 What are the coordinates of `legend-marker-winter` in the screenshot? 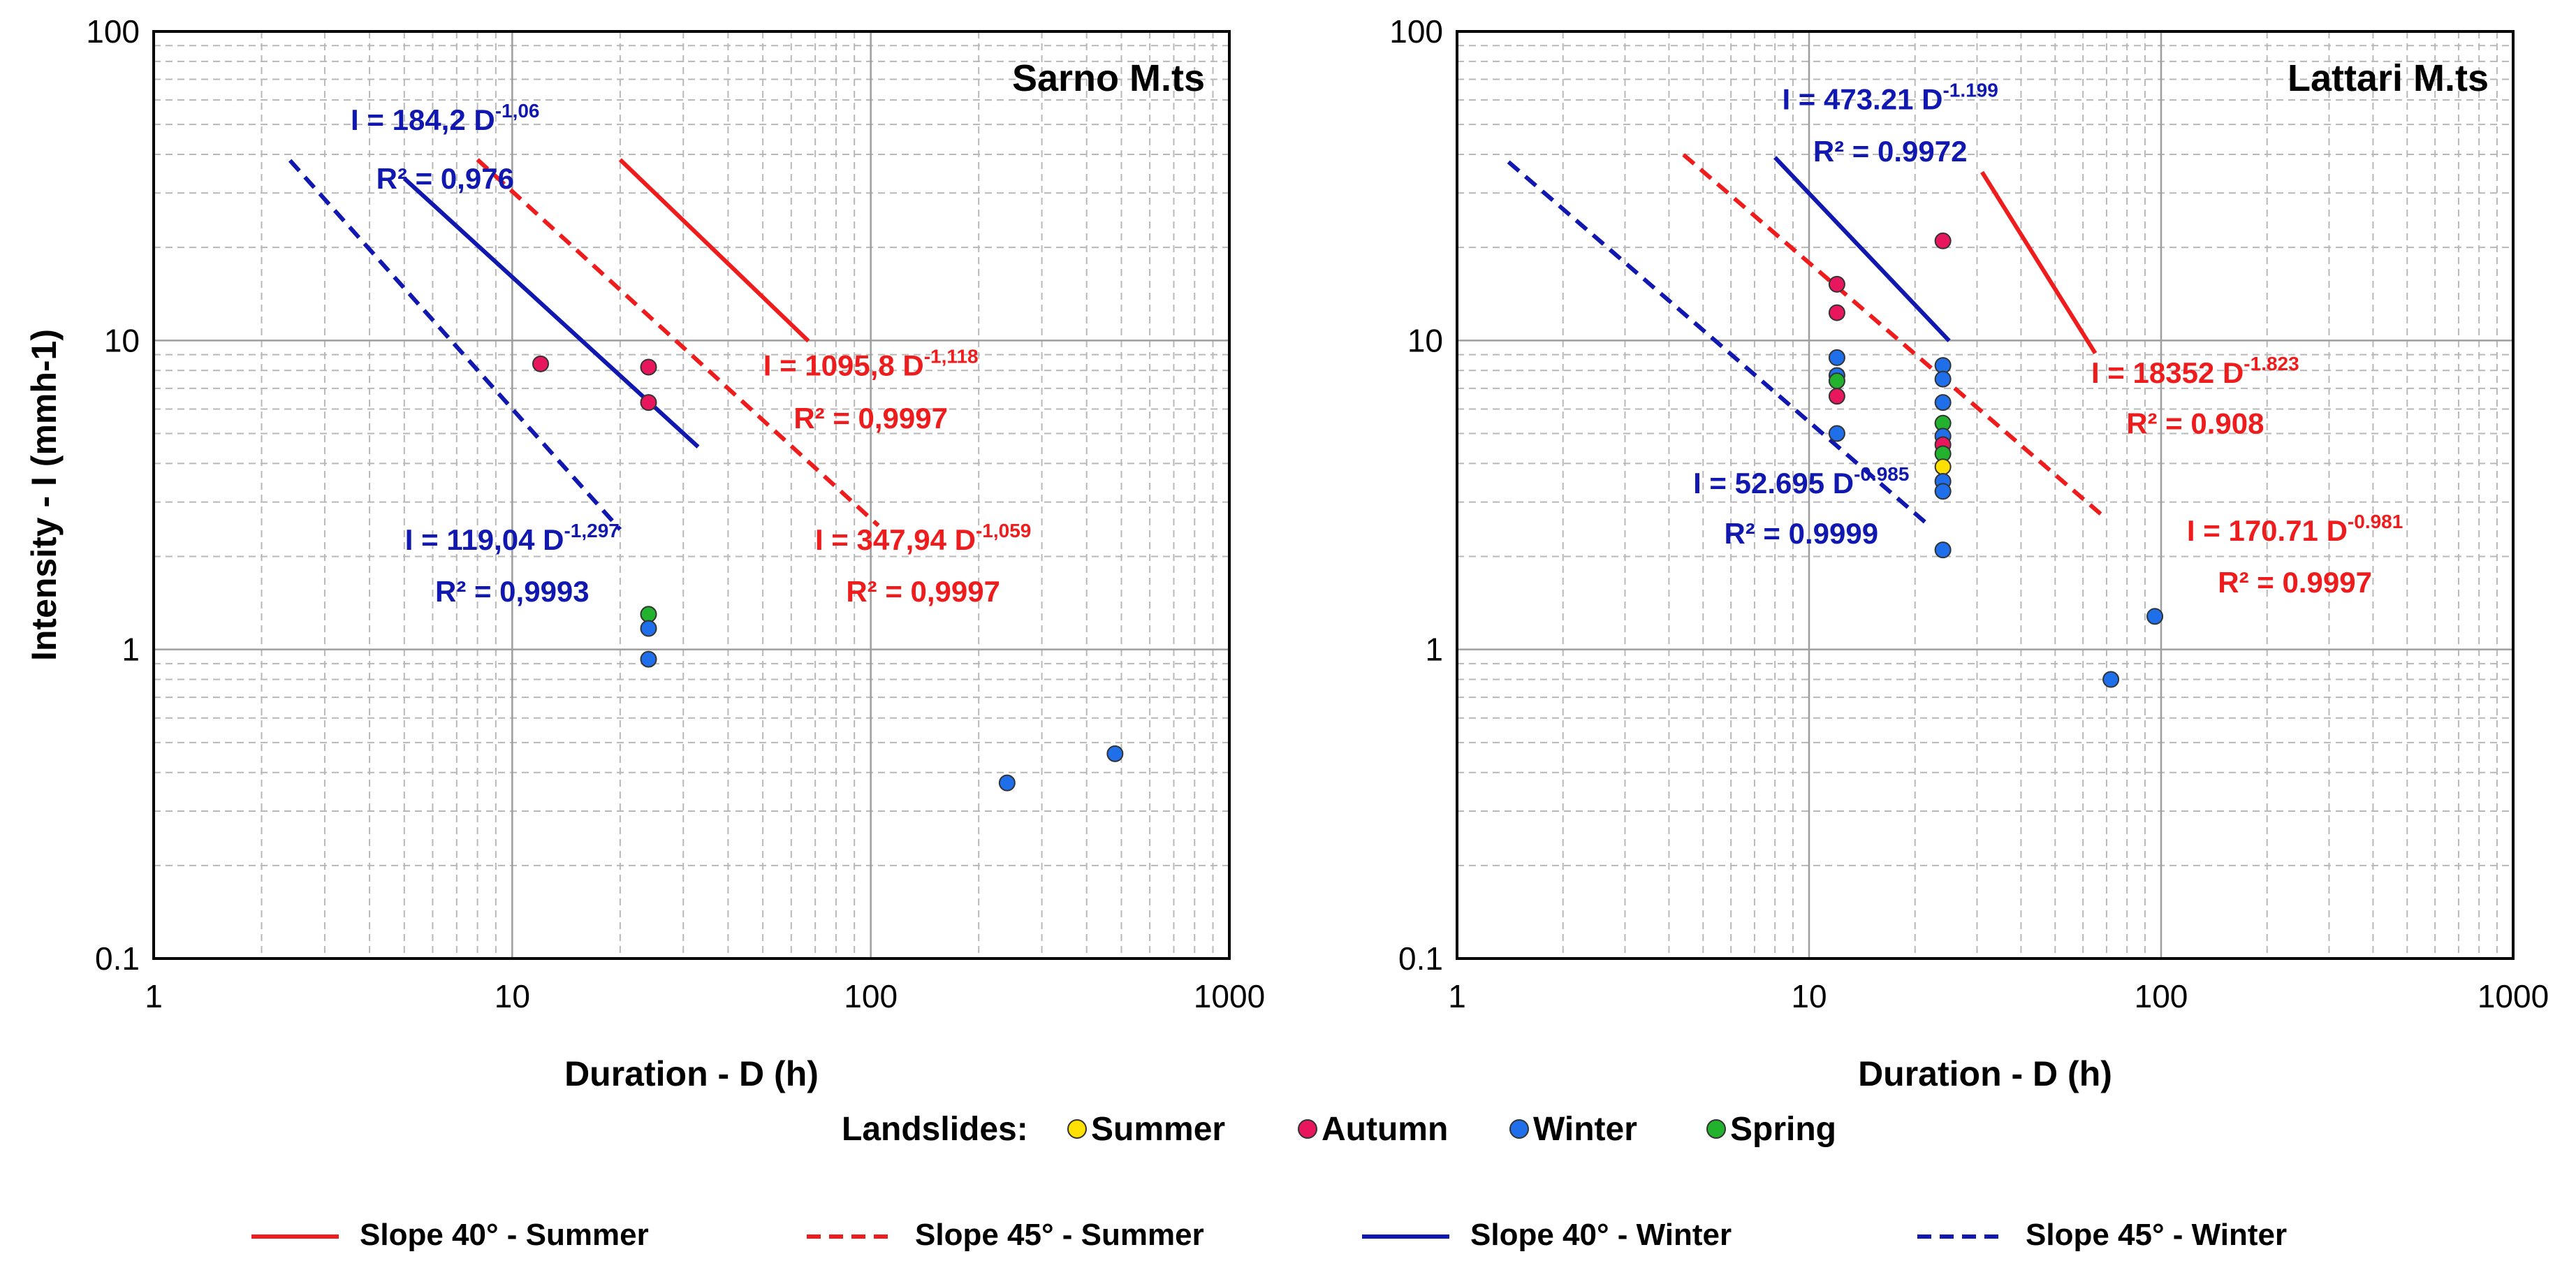 It's located at (1519, 1129).